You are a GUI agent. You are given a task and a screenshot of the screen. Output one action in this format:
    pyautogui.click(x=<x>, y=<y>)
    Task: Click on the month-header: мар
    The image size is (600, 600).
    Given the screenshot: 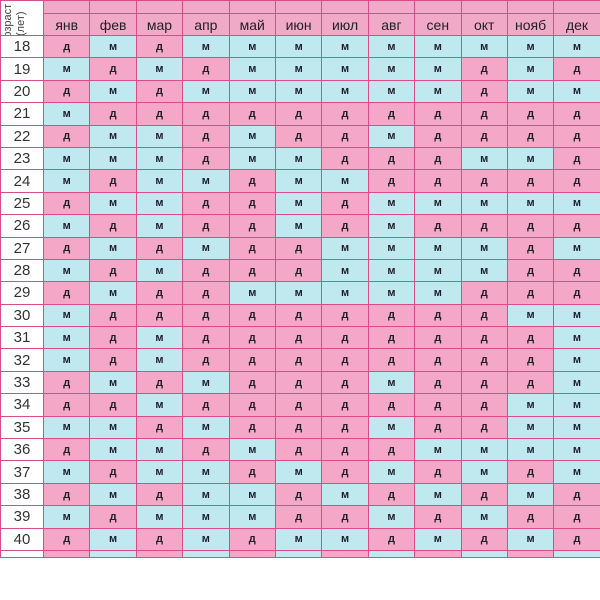 What is the action you would take?
    pyautogui.click(x=159, y=24)
    